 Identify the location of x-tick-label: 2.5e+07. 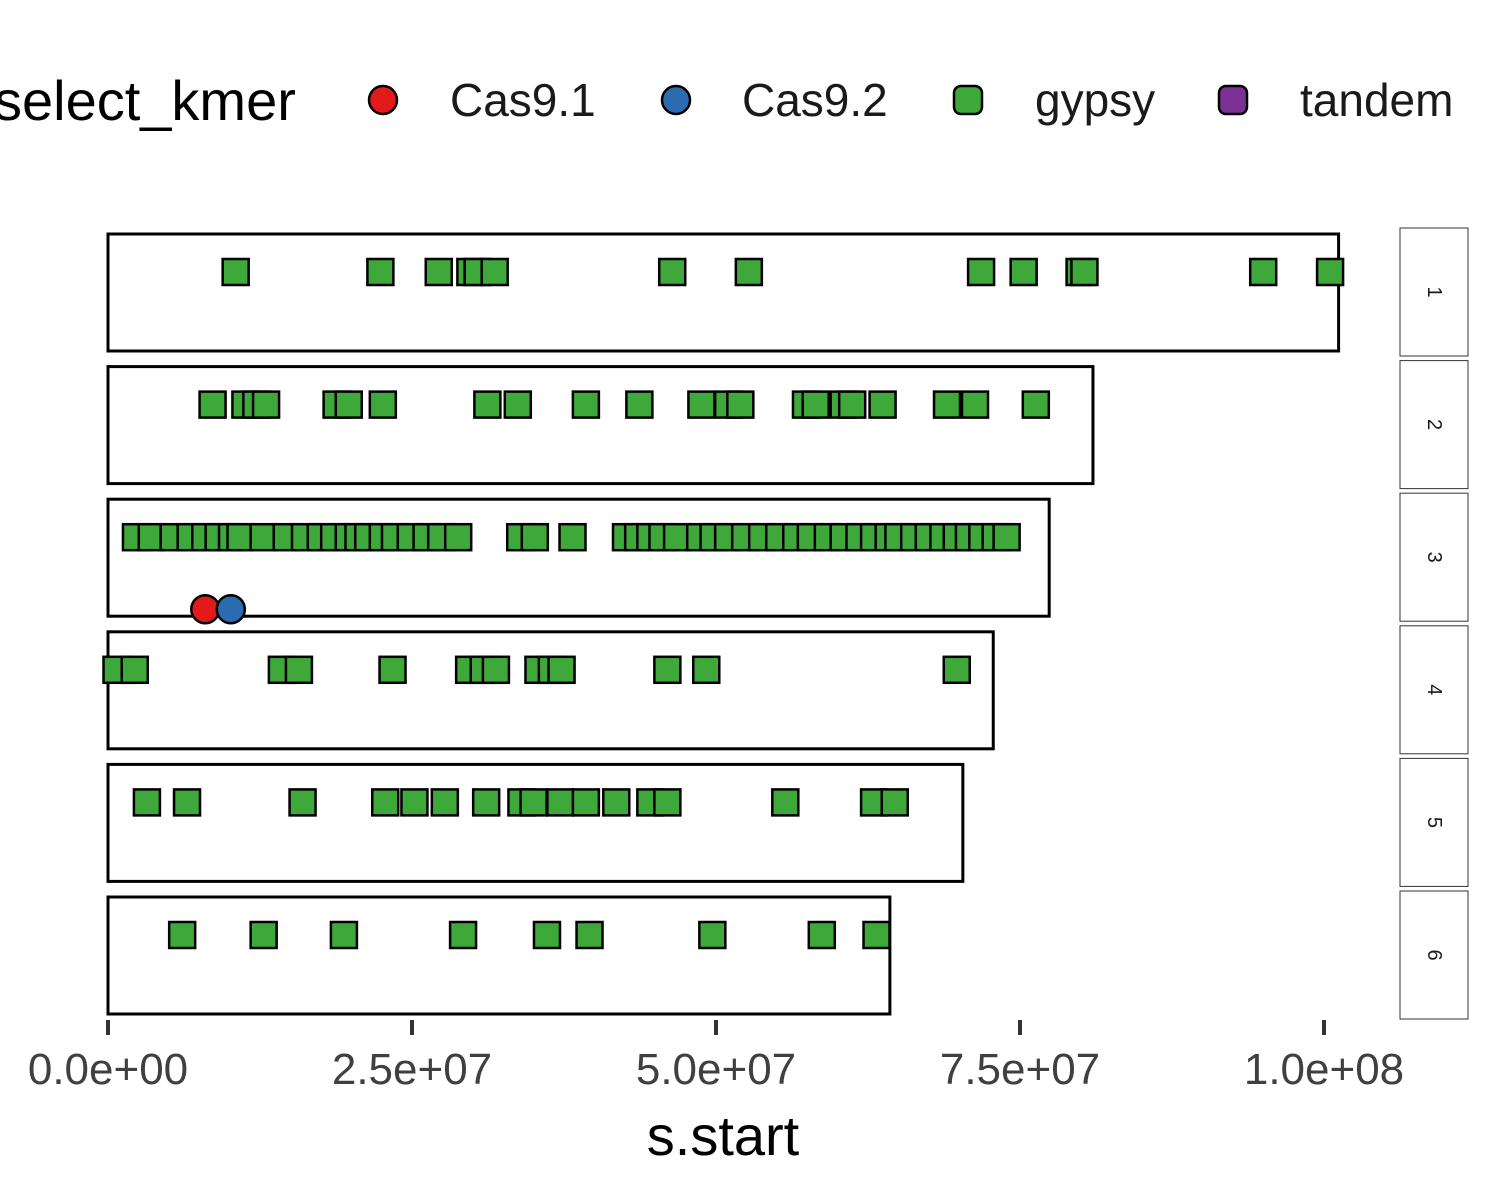
(412, 1069).